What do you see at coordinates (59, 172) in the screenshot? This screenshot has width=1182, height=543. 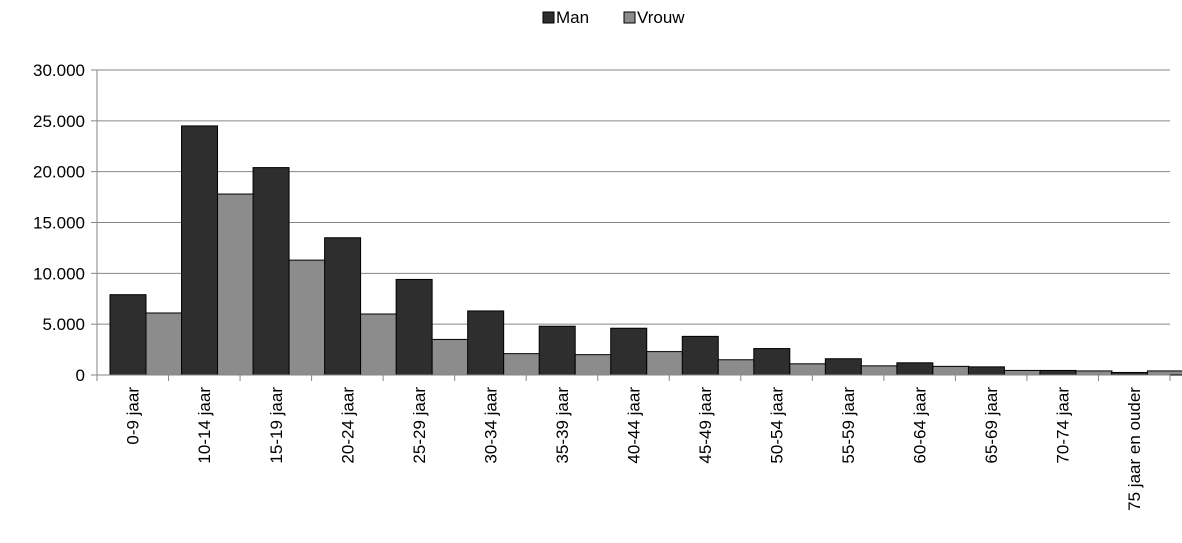 I see `y-tick-label: 20.000` at bounding box center [59, 172].